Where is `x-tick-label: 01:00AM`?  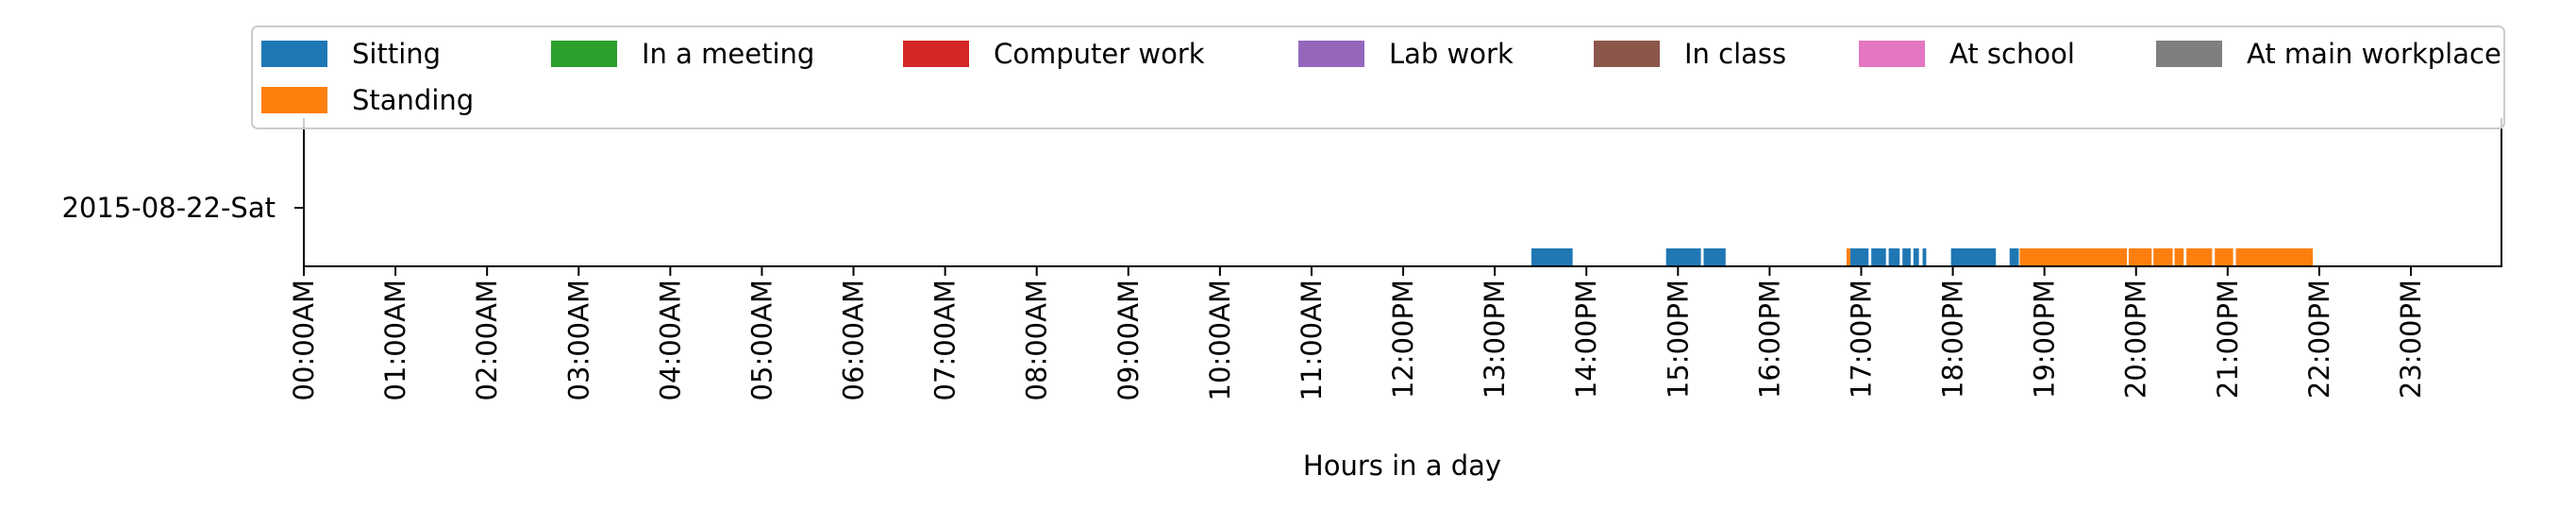
x-tick-label: 01:00AM is located at coordinates (395, 340).